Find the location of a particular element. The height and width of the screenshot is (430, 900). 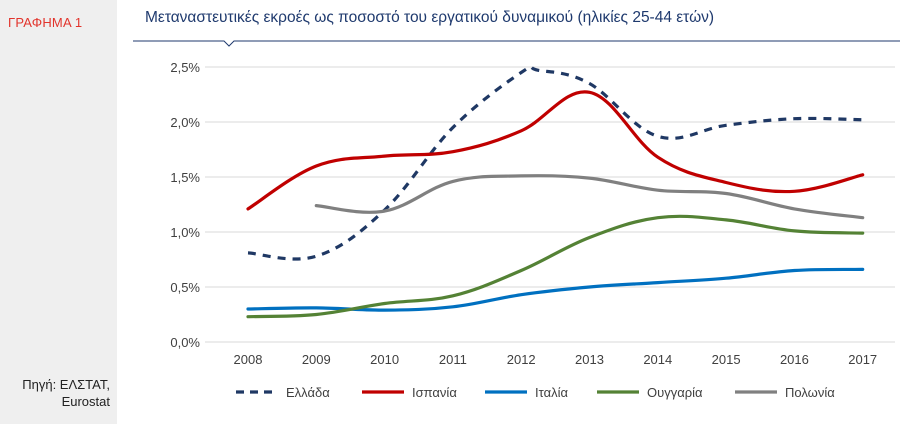

y-tick-label: 1,0% is located at coordinates (185, 232).